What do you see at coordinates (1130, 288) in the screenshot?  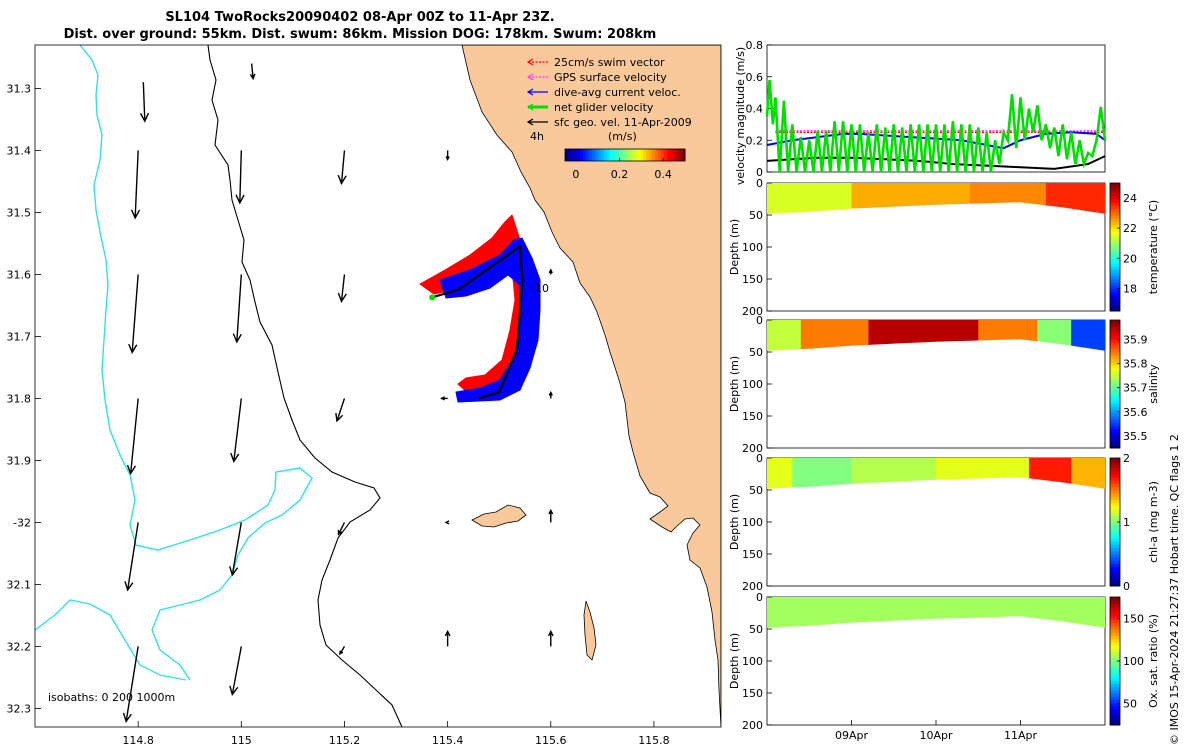 I see `section-colorbar-tick-label: 18` at bounding box center [1130, 288].